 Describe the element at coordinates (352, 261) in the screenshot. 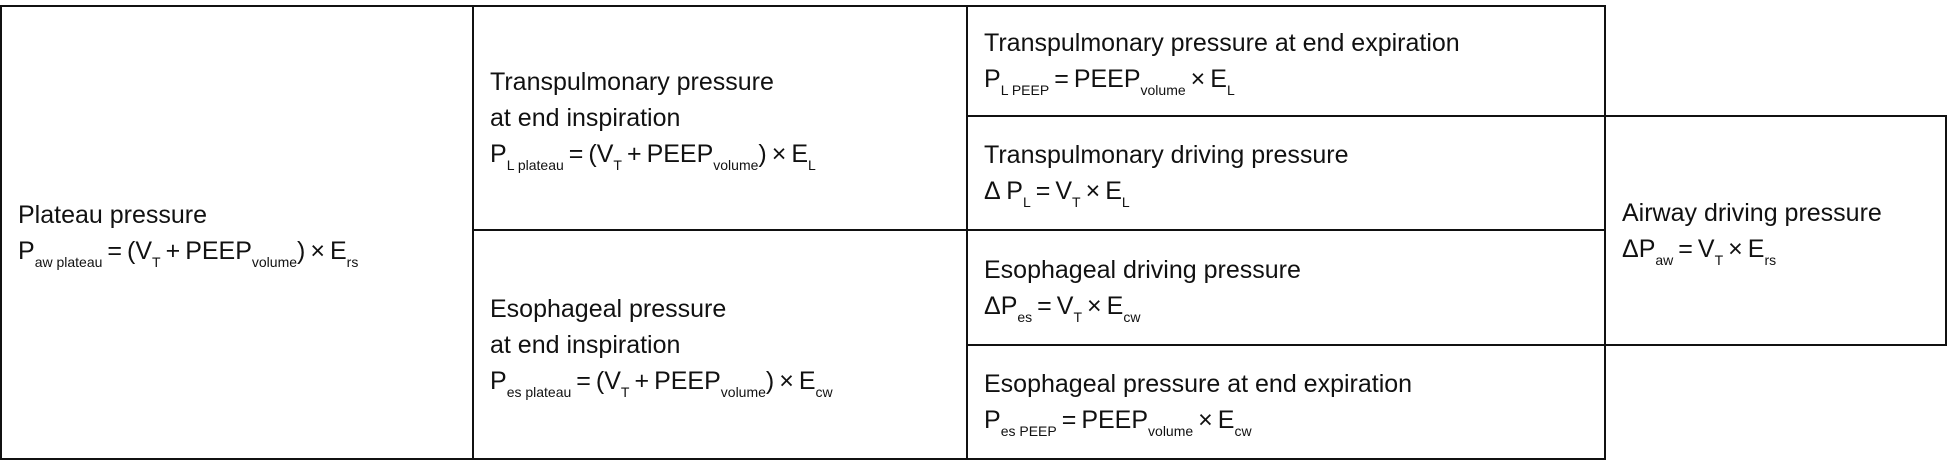

I see `term-subscript: rs` at that location.